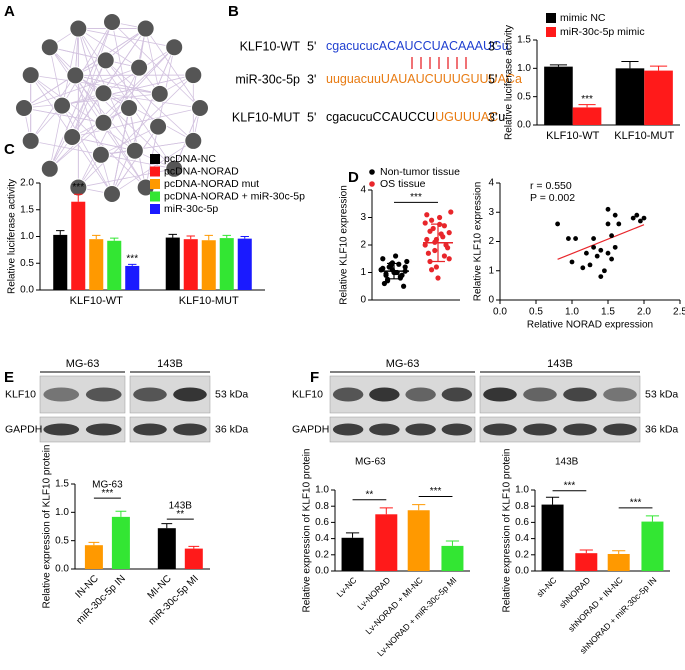  Describe the element at coordinates (552, 198) in the screenshot. I see `annotation: P = 0.002` at that location.